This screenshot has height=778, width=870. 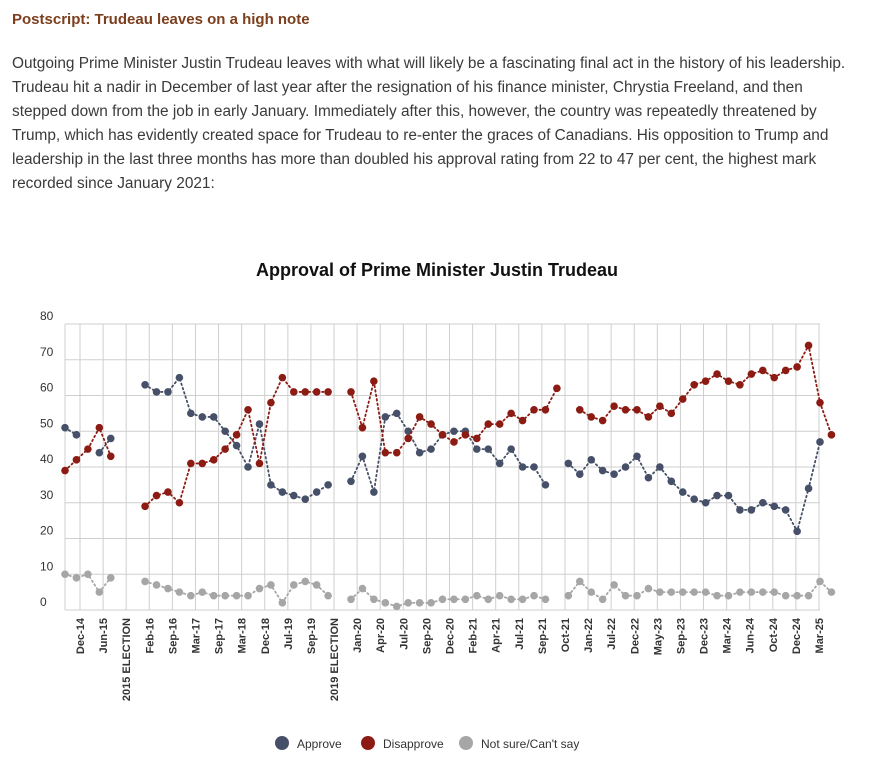 I want to click on legend-label: Disapprove, so click(x=413, y=744).